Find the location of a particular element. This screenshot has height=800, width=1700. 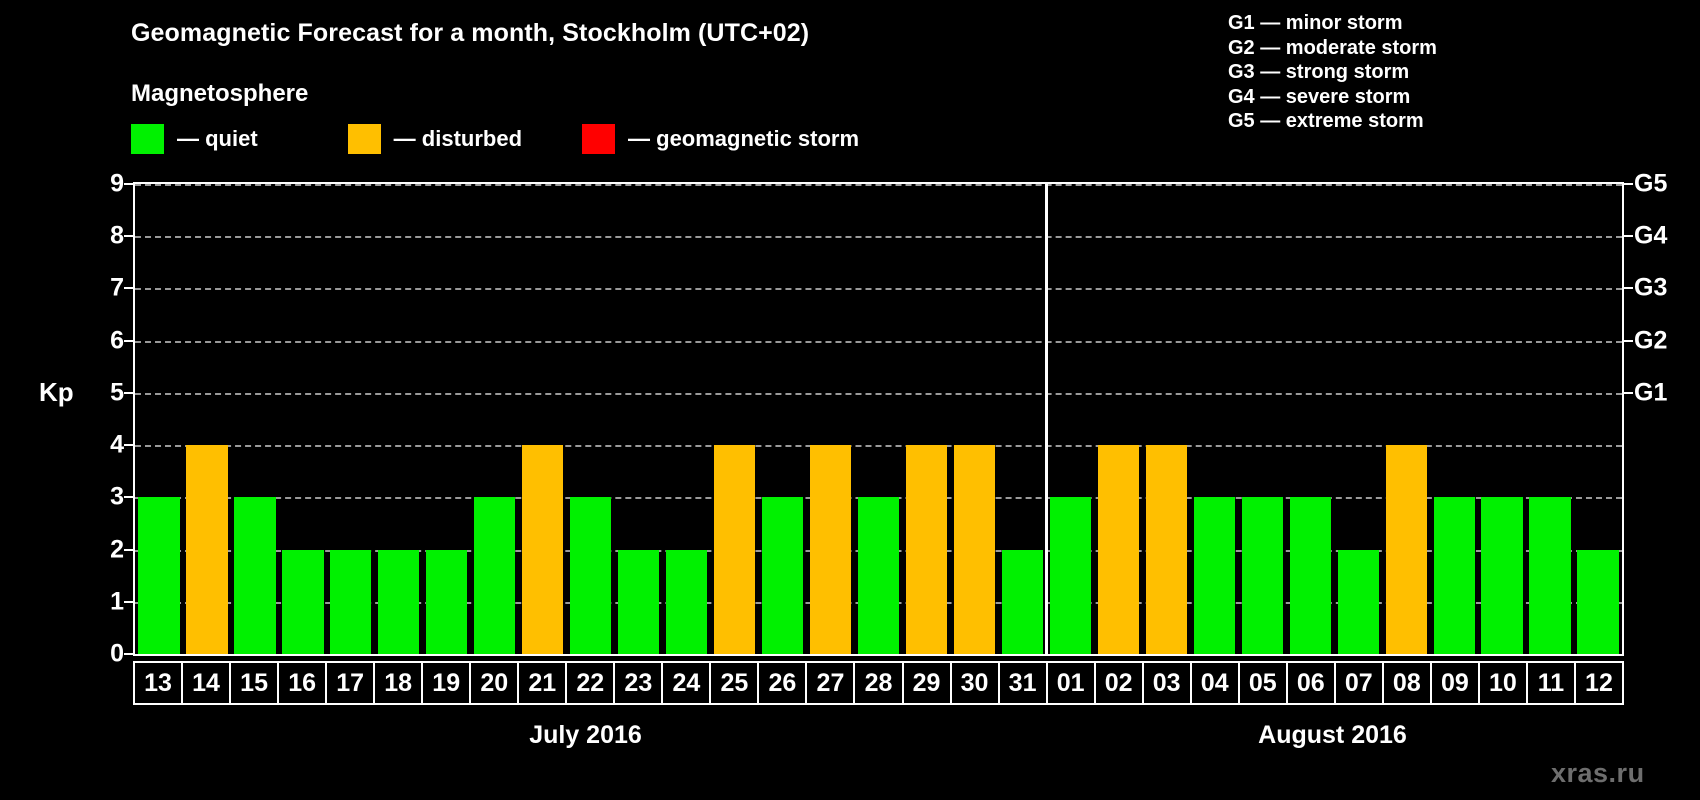

day-label-30: 30 is located at coordinates (976, 683).